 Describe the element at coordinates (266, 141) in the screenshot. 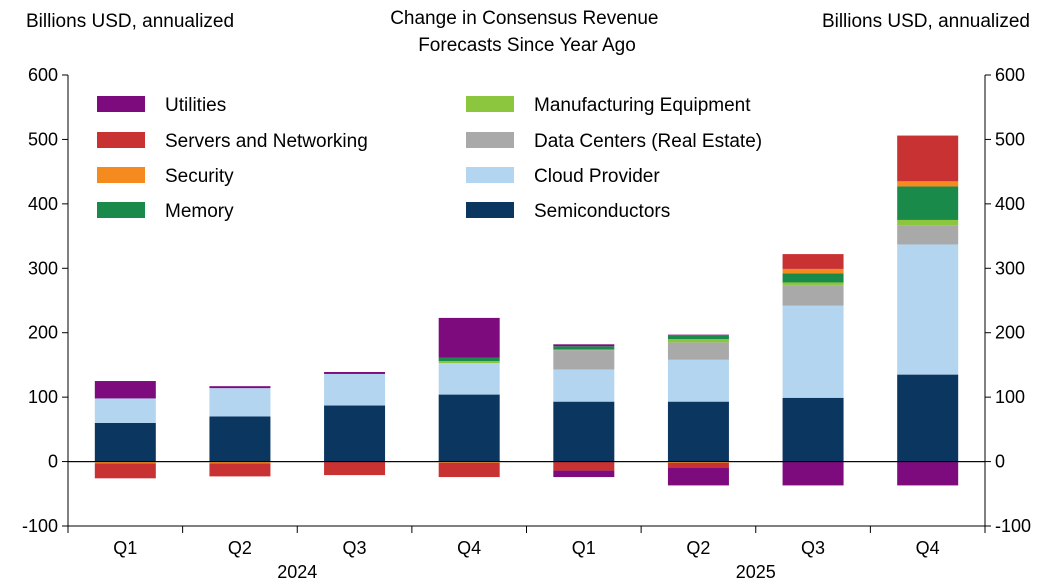

I see `legend-label: Servers and Networking` at that location.